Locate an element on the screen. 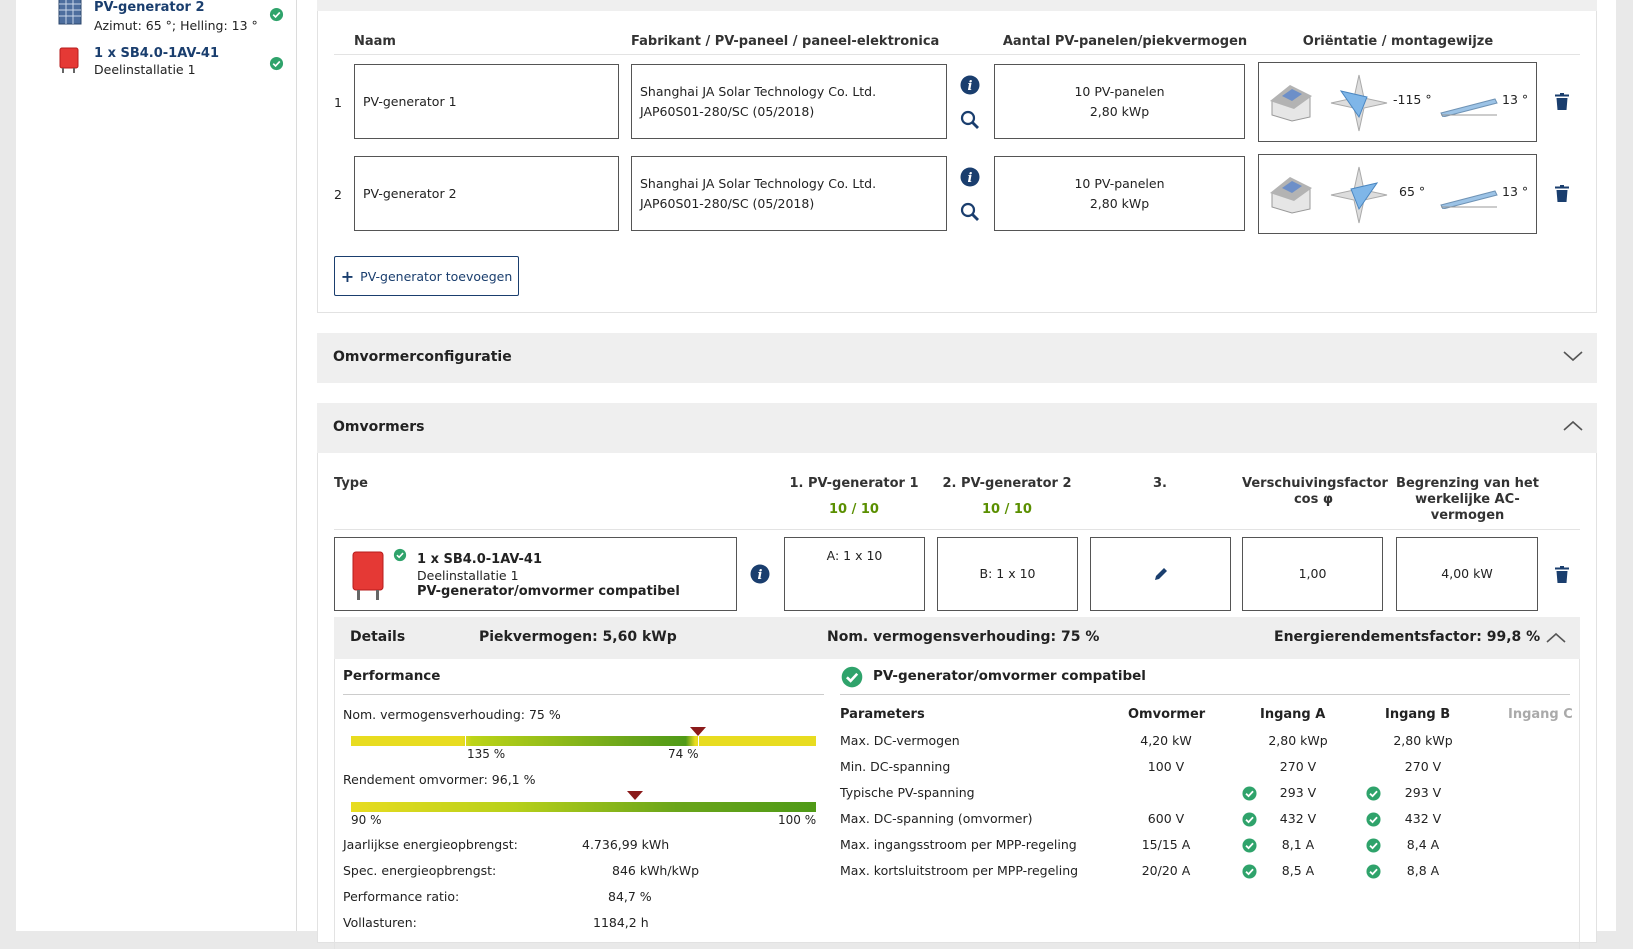 The width and height of the screenshot is (1633, 949). compat-inverter-value: 15/15 A is located at coordinates (1166, 844).